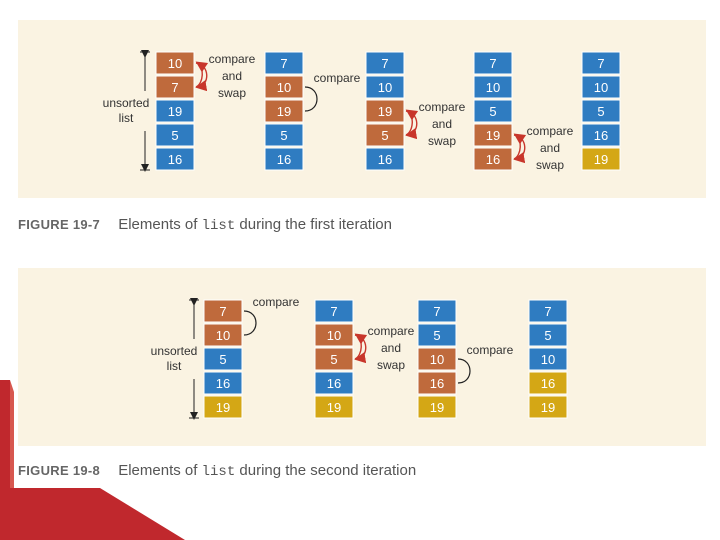  Describe the element at coordinates (315, 224) in the screenshot. I see `caption-text-post: during the first iteration` at that location.